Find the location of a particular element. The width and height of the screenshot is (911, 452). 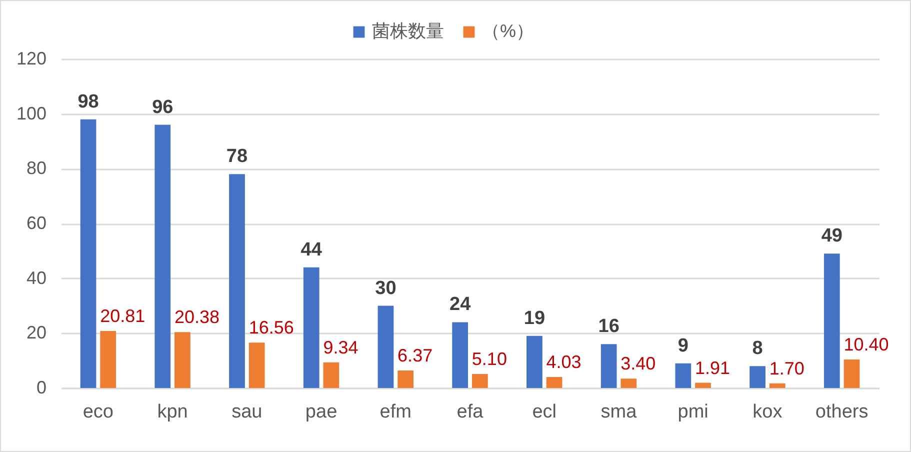

x-tick-label: pmi is located at coordinates (693, 412).